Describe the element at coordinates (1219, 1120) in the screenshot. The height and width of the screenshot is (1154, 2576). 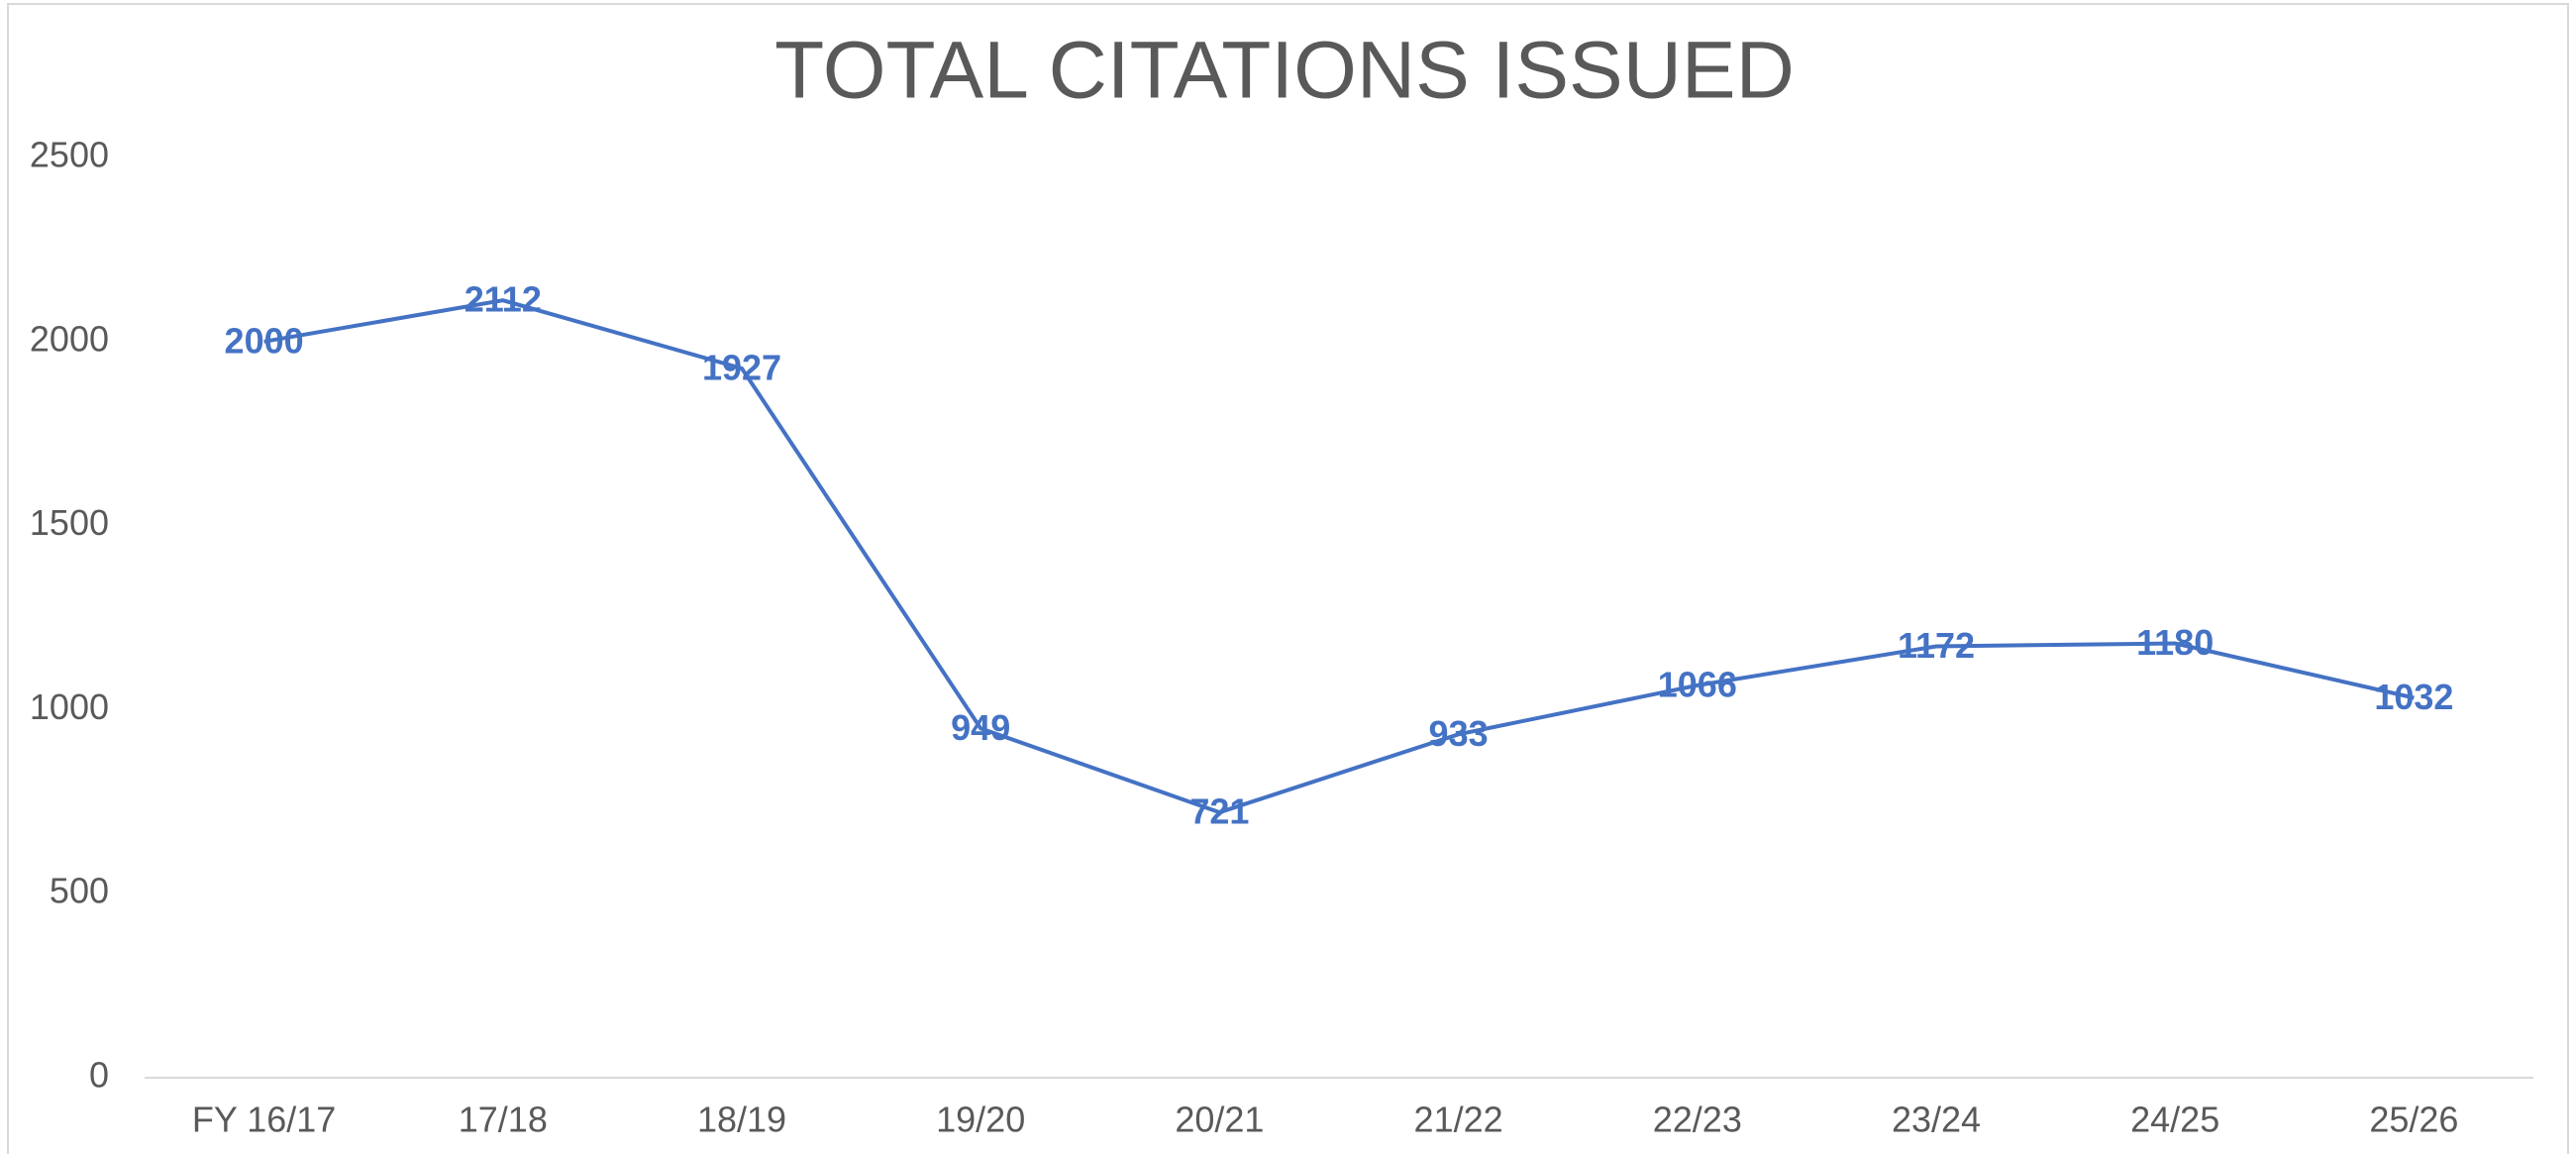
I see `x-tick-label: 20/21` at that location.